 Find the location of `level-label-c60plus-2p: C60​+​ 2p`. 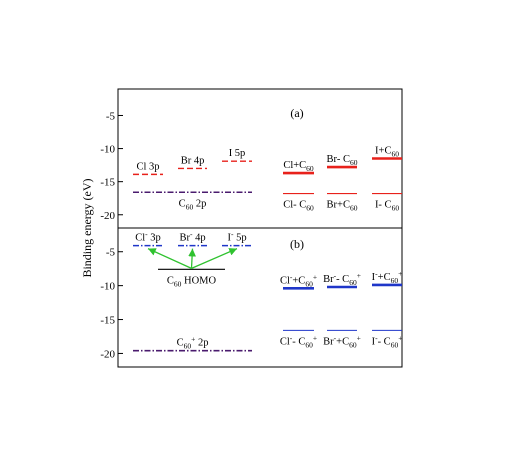

level-label-c60plus-2p: C60​+​ 2p is located at coordinates (193, 343).